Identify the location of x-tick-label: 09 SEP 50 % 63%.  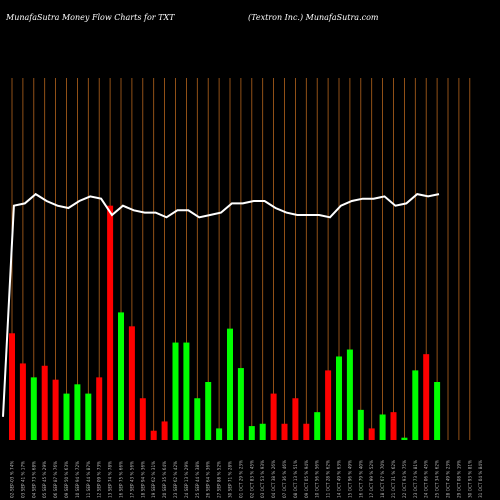
(66, 479).